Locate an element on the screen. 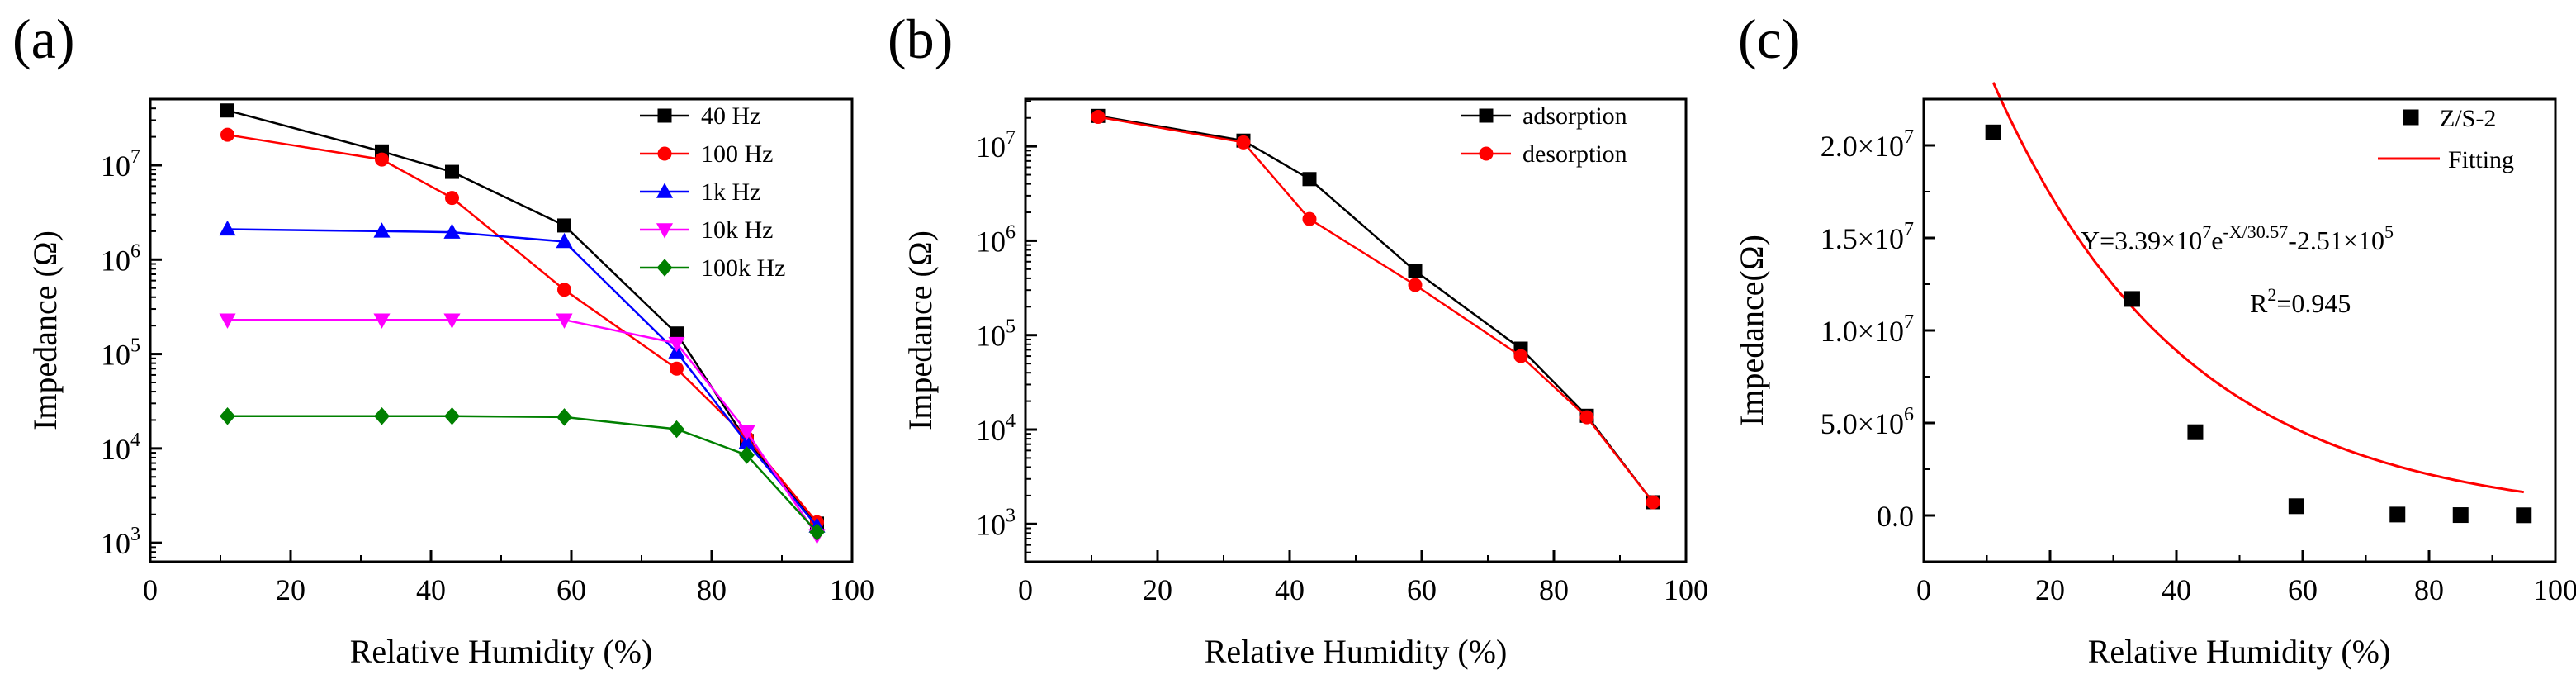  panel-a-x-axis-title: Relative Humidity (%) is located at coordinates (501, 651).